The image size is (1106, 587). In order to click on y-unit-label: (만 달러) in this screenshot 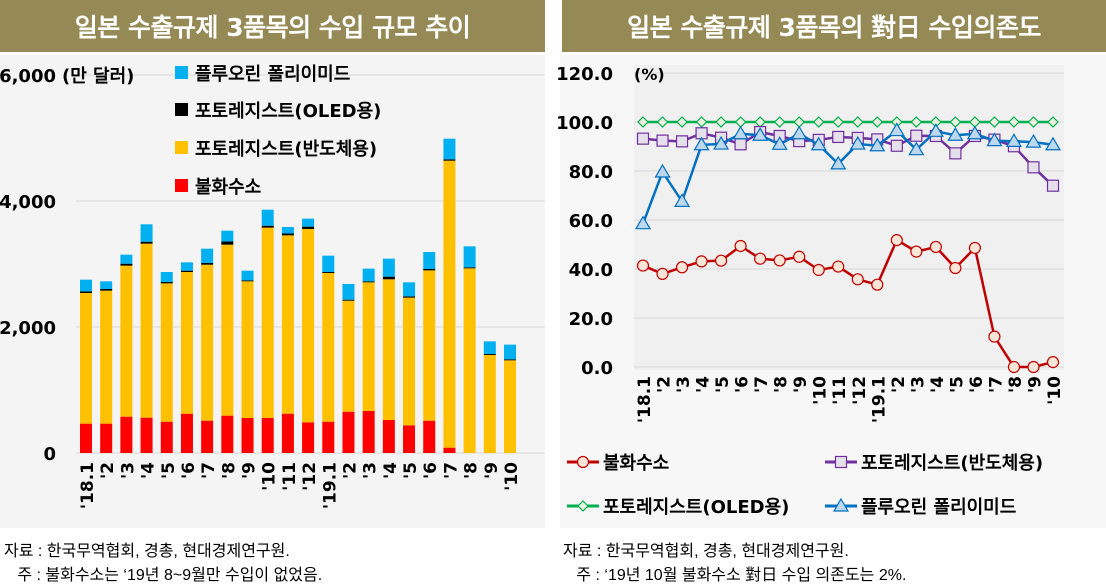, I will do `click(98, 76)`.